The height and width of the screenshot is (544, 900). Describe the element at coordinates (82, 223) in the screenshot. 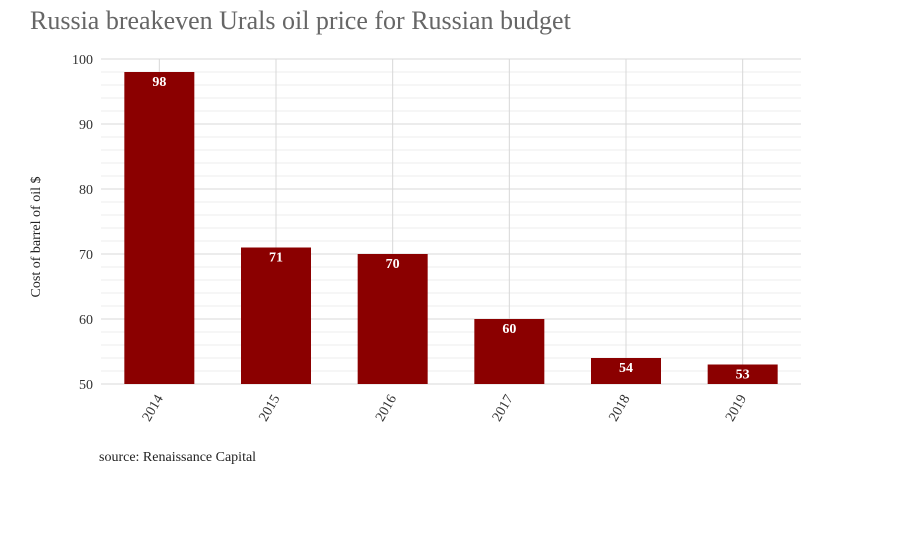

I see `y-axis: 50 60 70 80 90 100` at that location.